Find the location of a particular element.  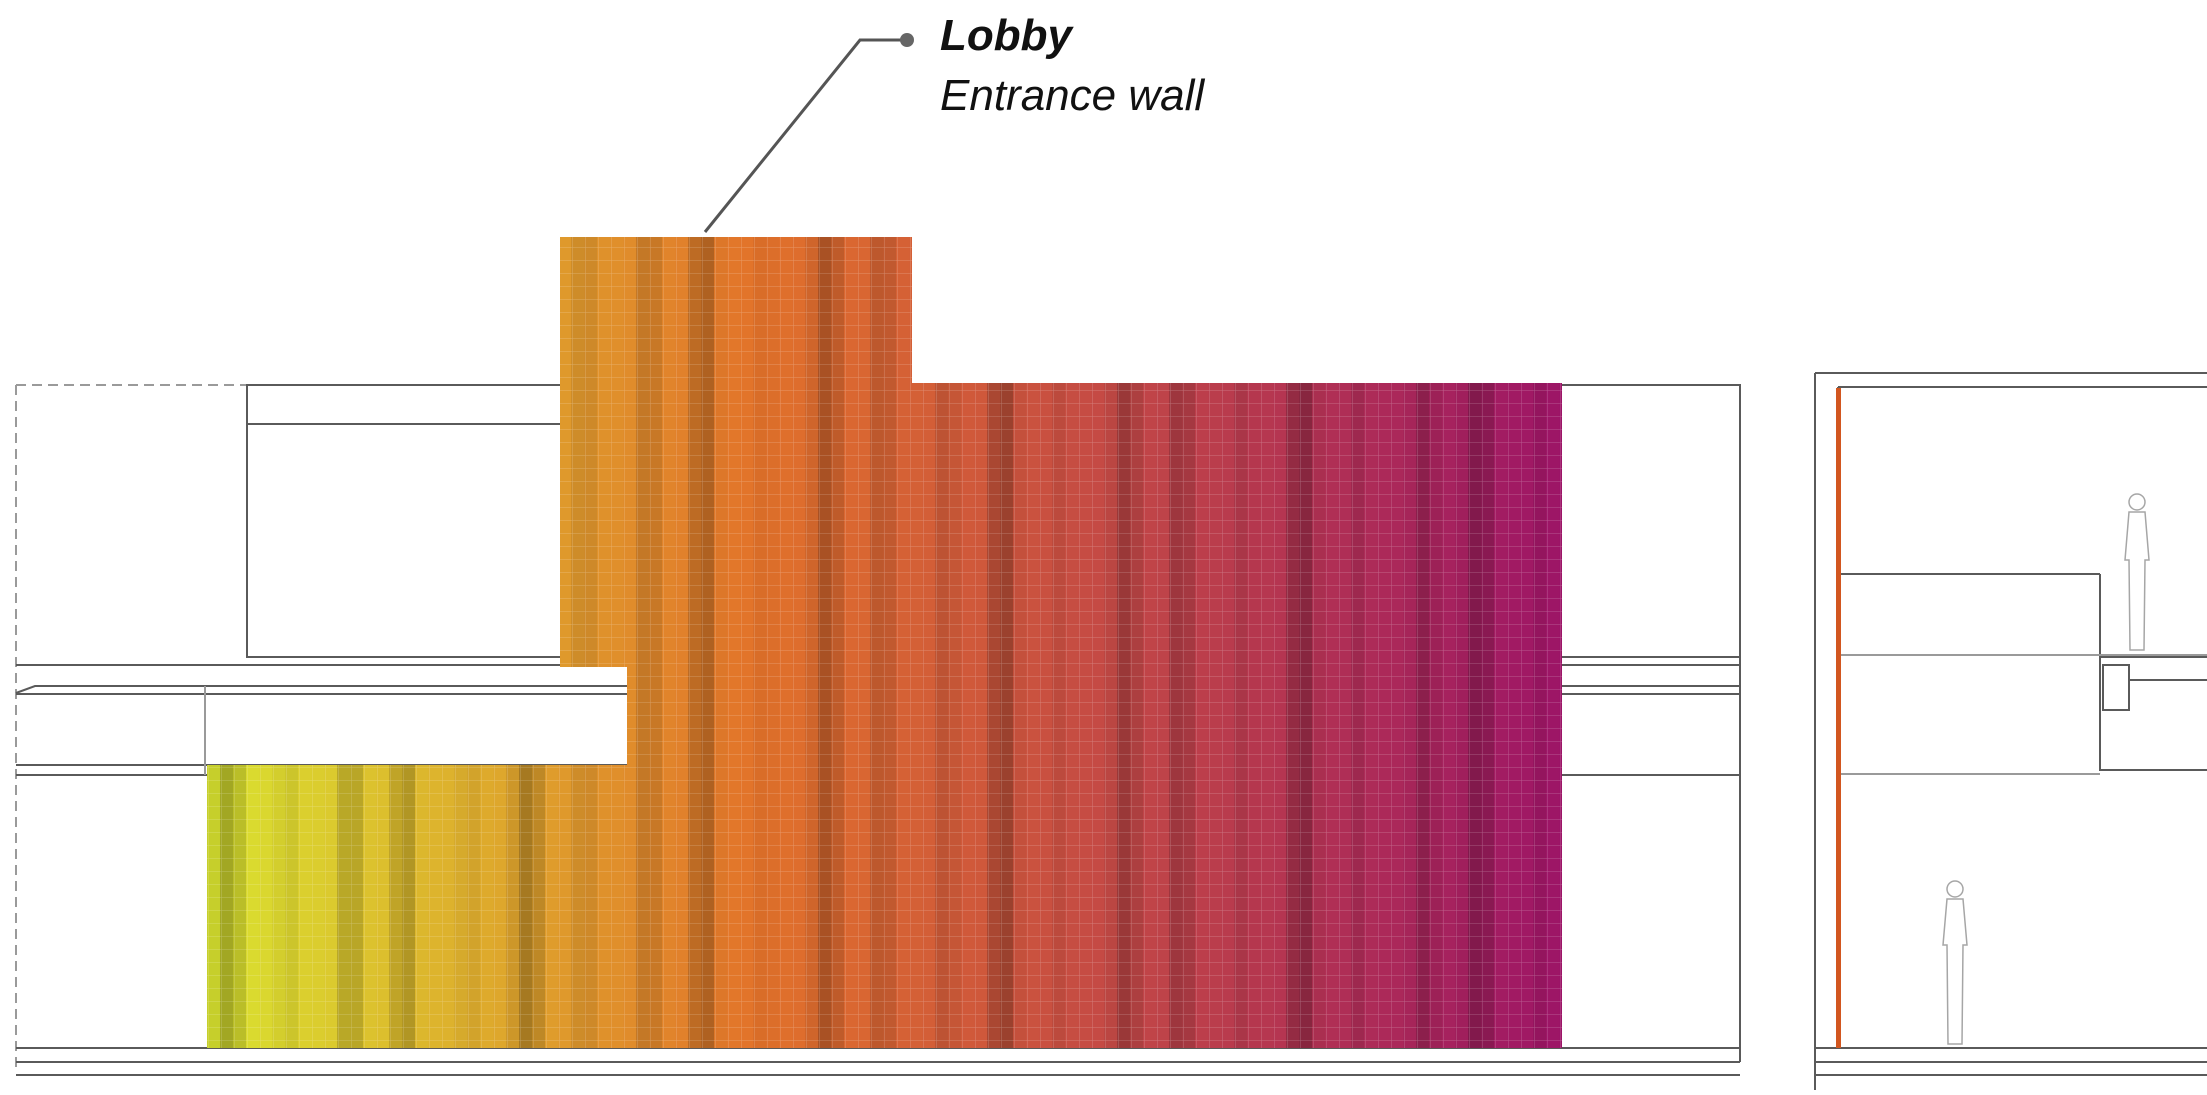

callout-dot is located at coordinates (907, 40).